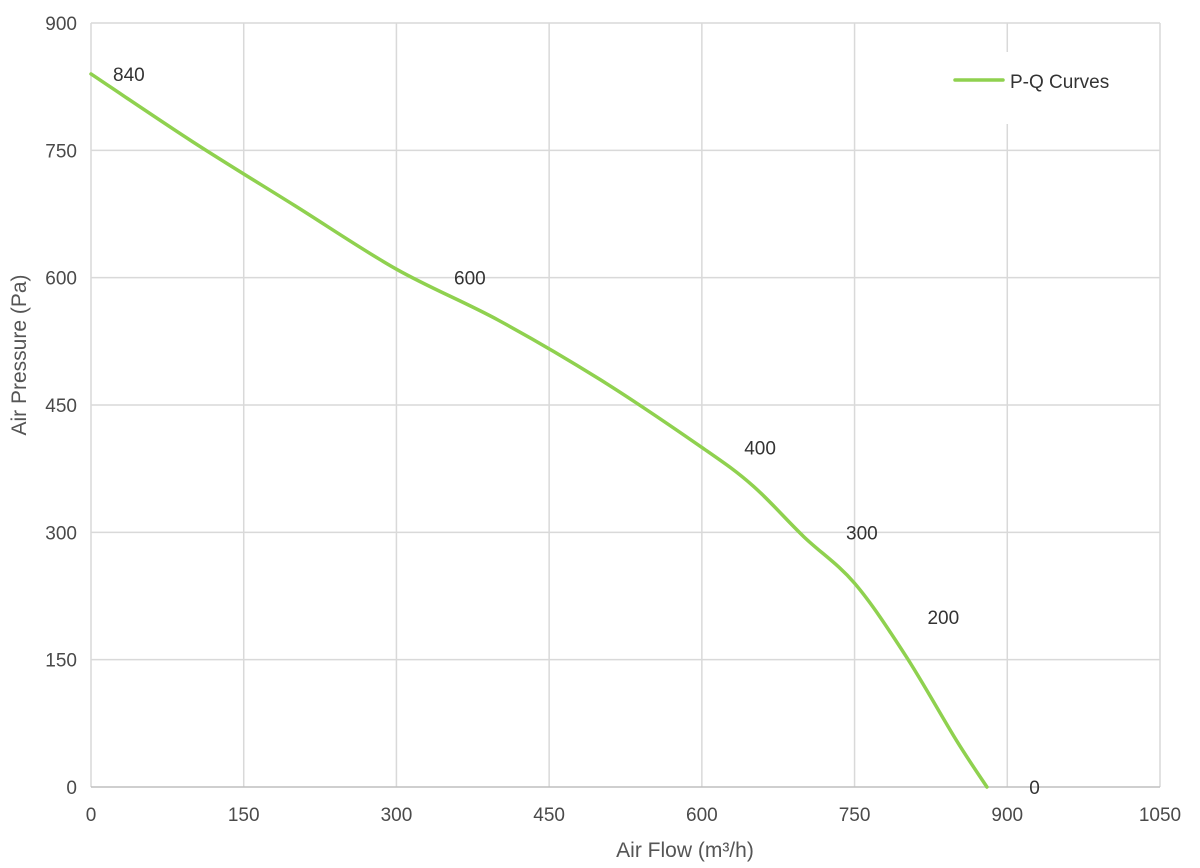 The height and width of the screenshot is (868, 1200). What do you see at coordinates (397, 815) in the screenshot?
I see `x-tick-label: 300` at bounding box center [397, 815].